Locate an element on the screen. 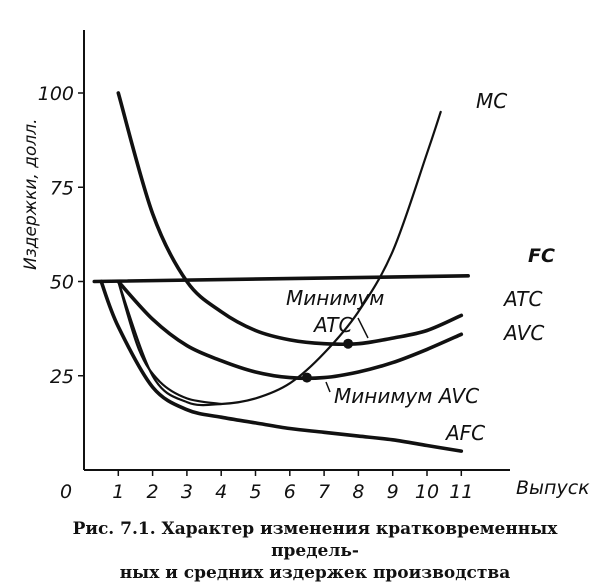 Image resolution: width=606 pixels, height=584 pixels. series-line-fc is located at coordinates (281, 279).